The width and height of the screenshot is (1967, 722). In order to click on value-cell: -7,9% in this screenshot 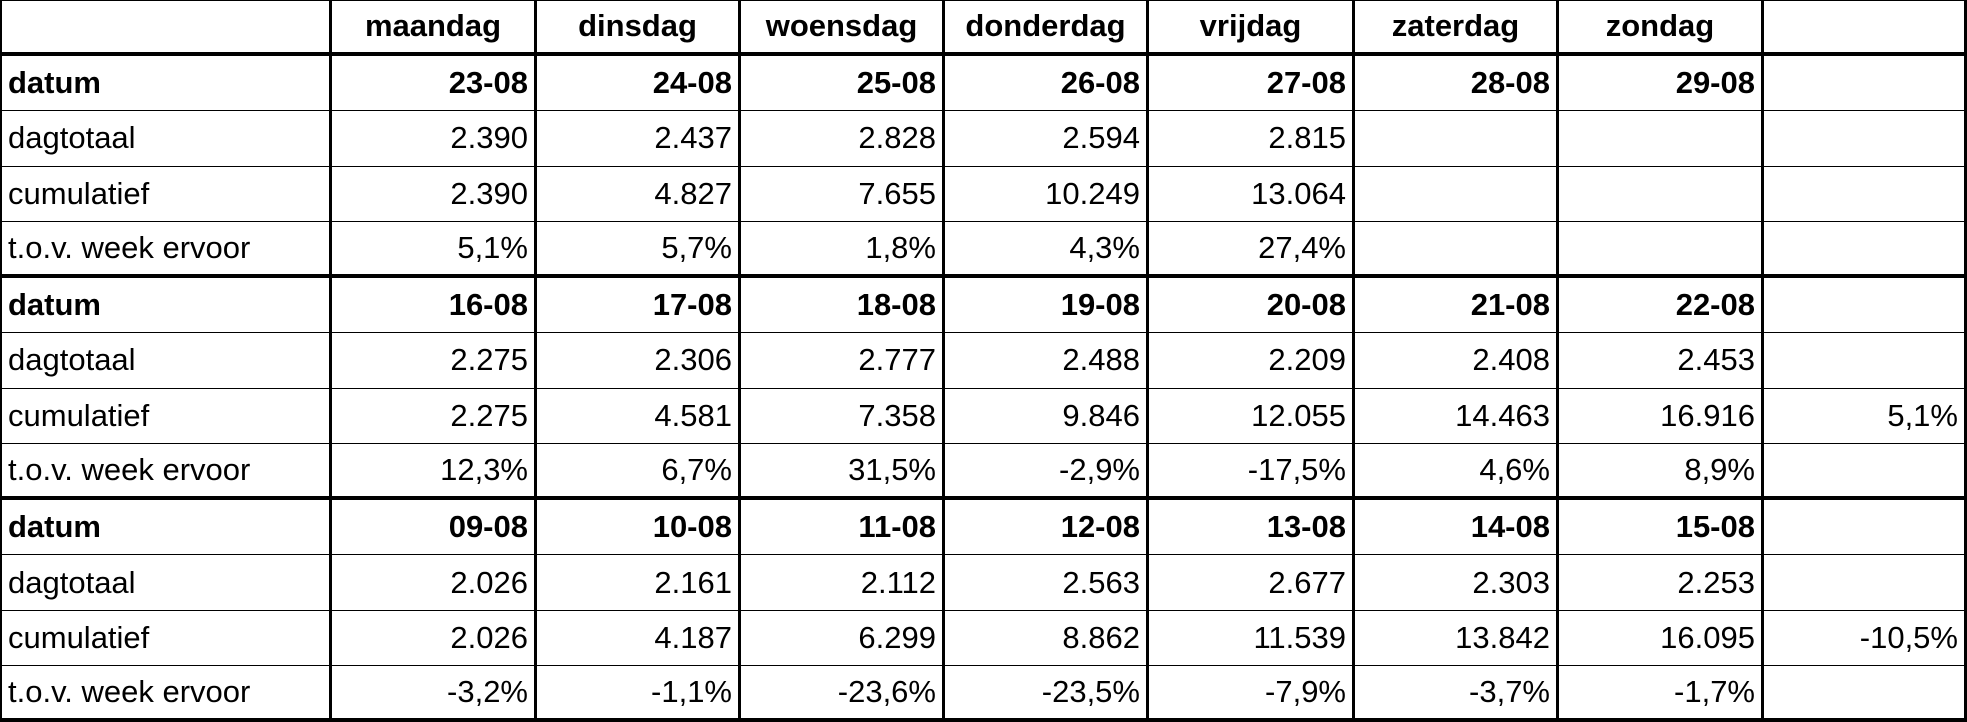, I will do `click(1252, 694)`.